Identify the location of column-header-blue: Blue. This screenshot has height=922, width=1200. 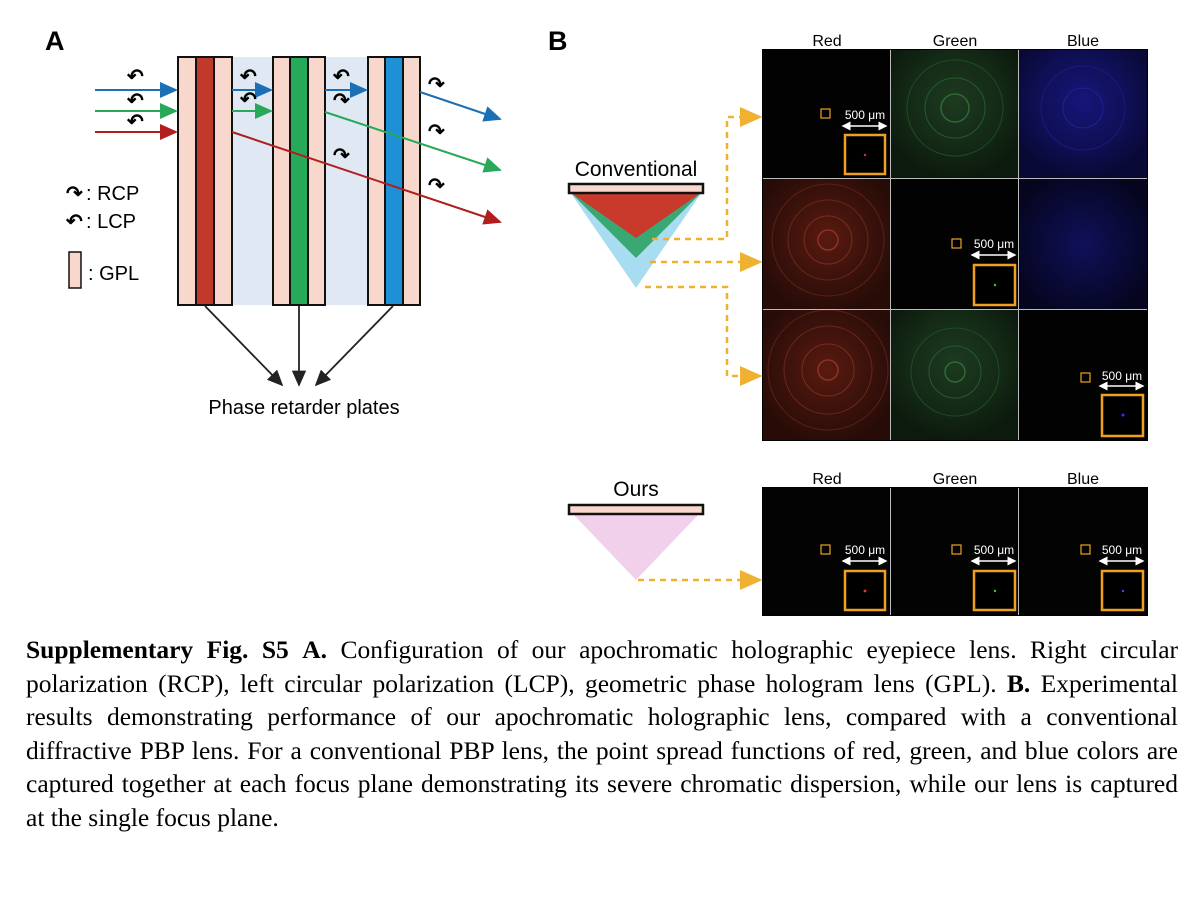
(1083, 41).